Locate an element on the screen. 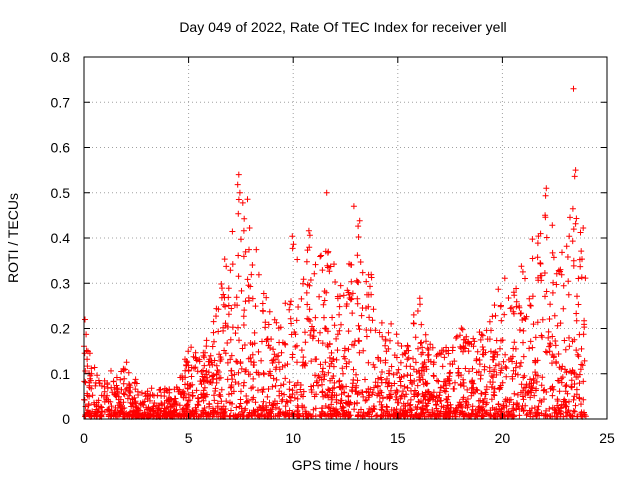  y-tick-label: 0.2 is located at coordinates (61, 329).